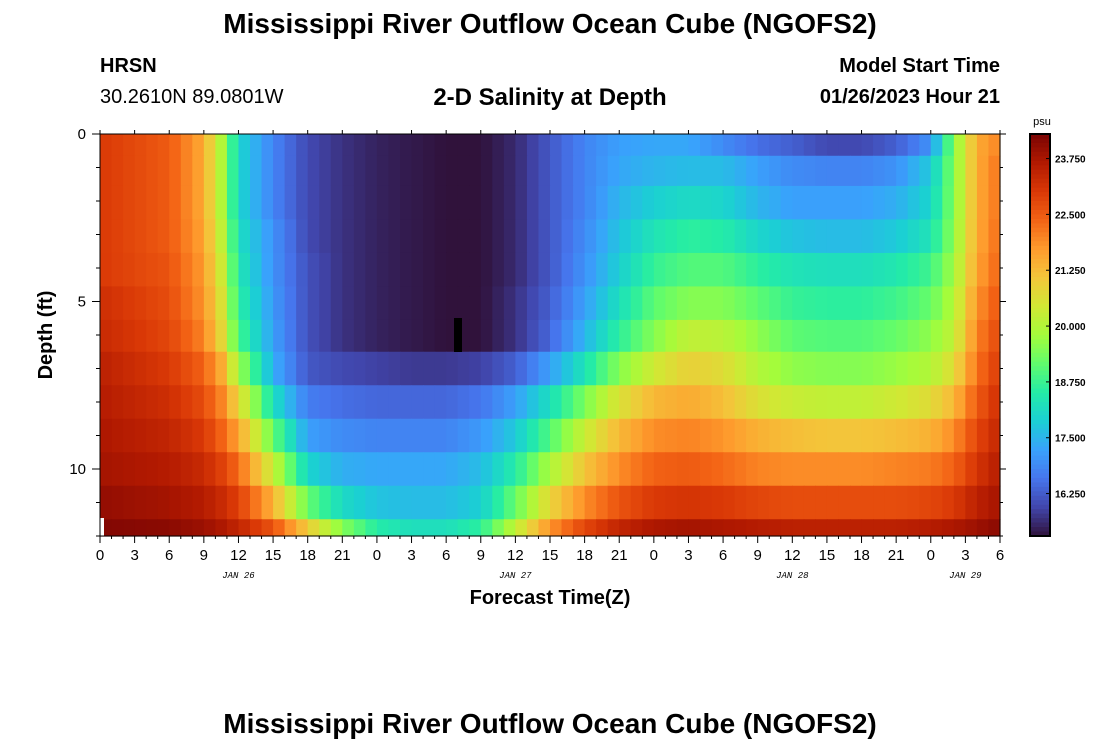  What do you see at coordinates (100, 555) in the screenshot?
I see `x-tick-label: 0` at bounding box center [100, 555].